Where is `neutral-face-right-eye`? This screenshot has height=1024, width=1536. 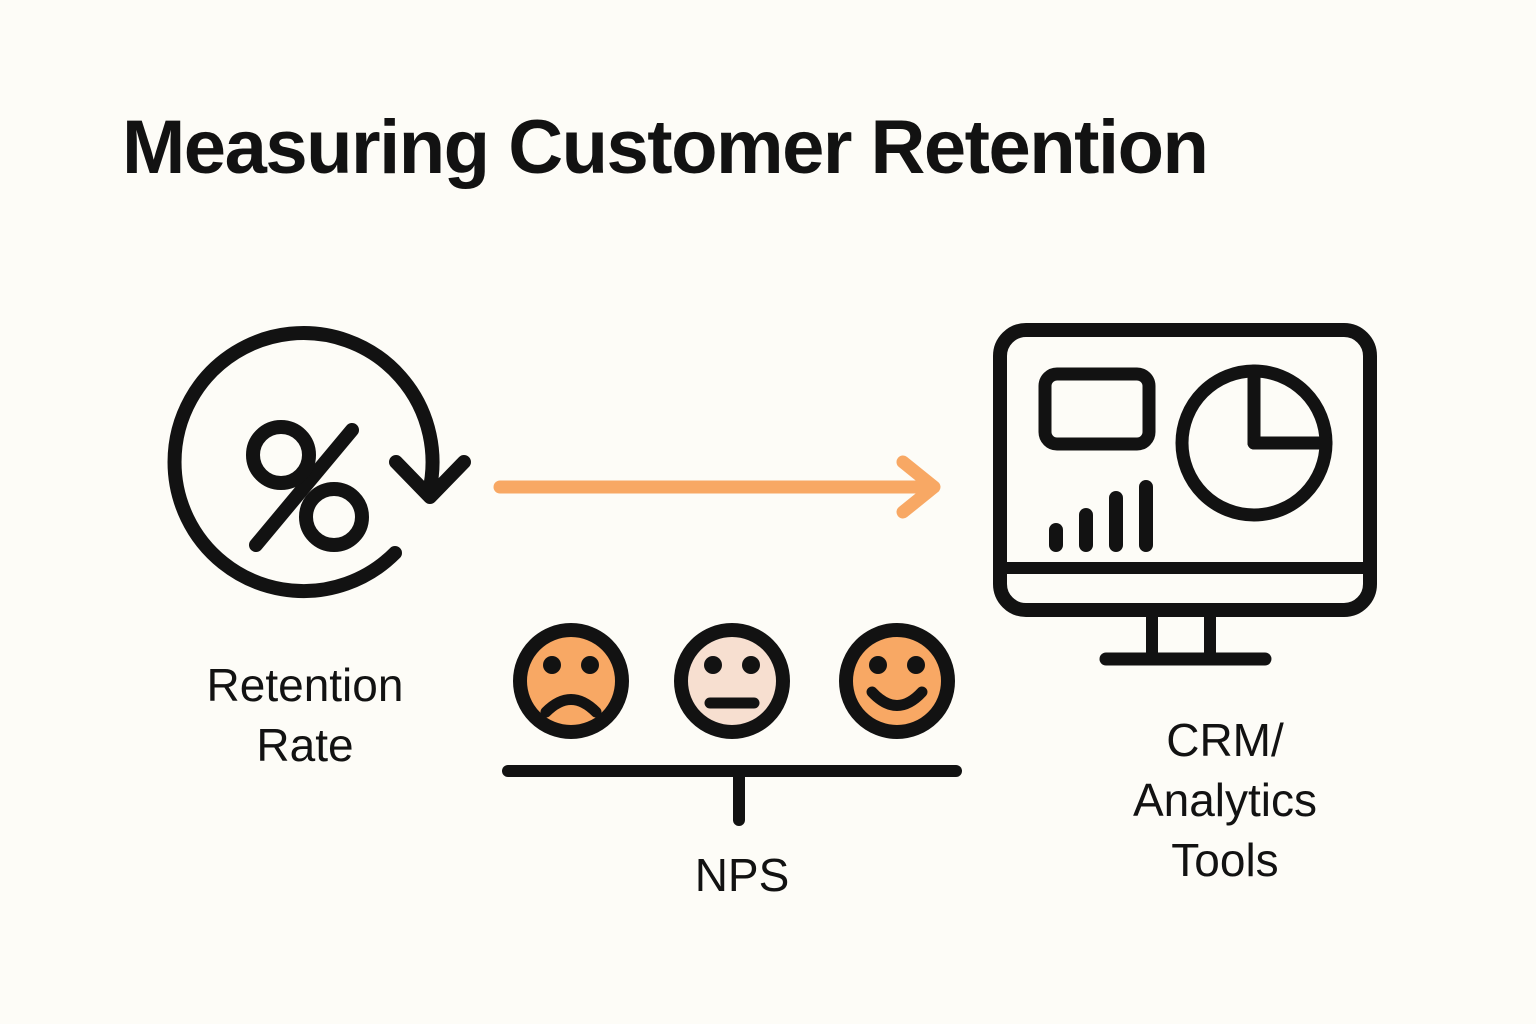 neutral-face-right-eye is located at coordinates (751, 665).